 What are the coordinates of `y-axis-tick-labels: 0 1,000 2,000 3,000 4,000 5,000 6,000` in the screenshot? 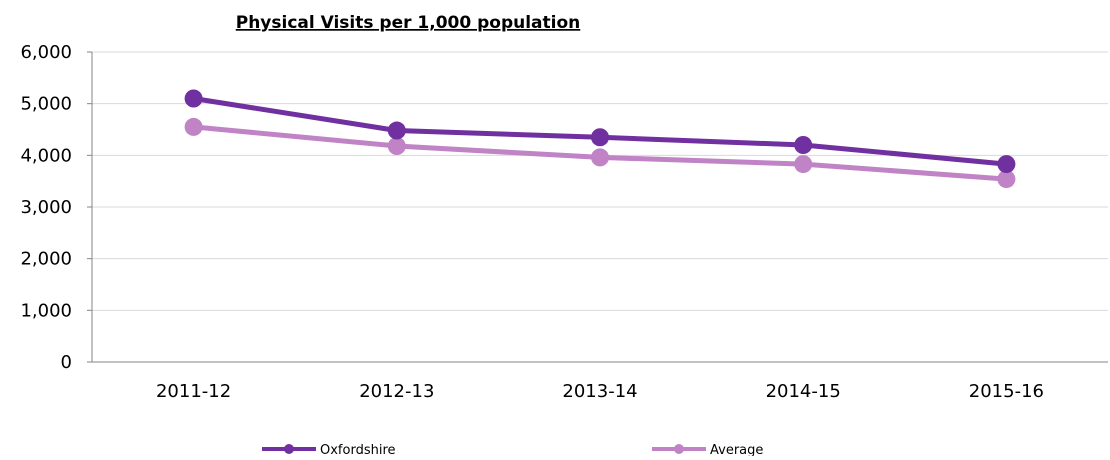 It's located at (46, 207).